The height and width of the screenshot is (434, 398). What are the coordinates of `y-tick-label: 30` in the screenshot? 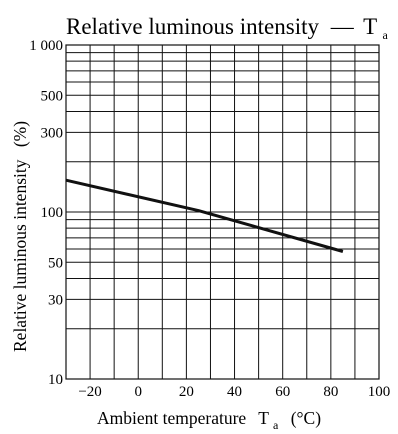 It's located at (55, 300).